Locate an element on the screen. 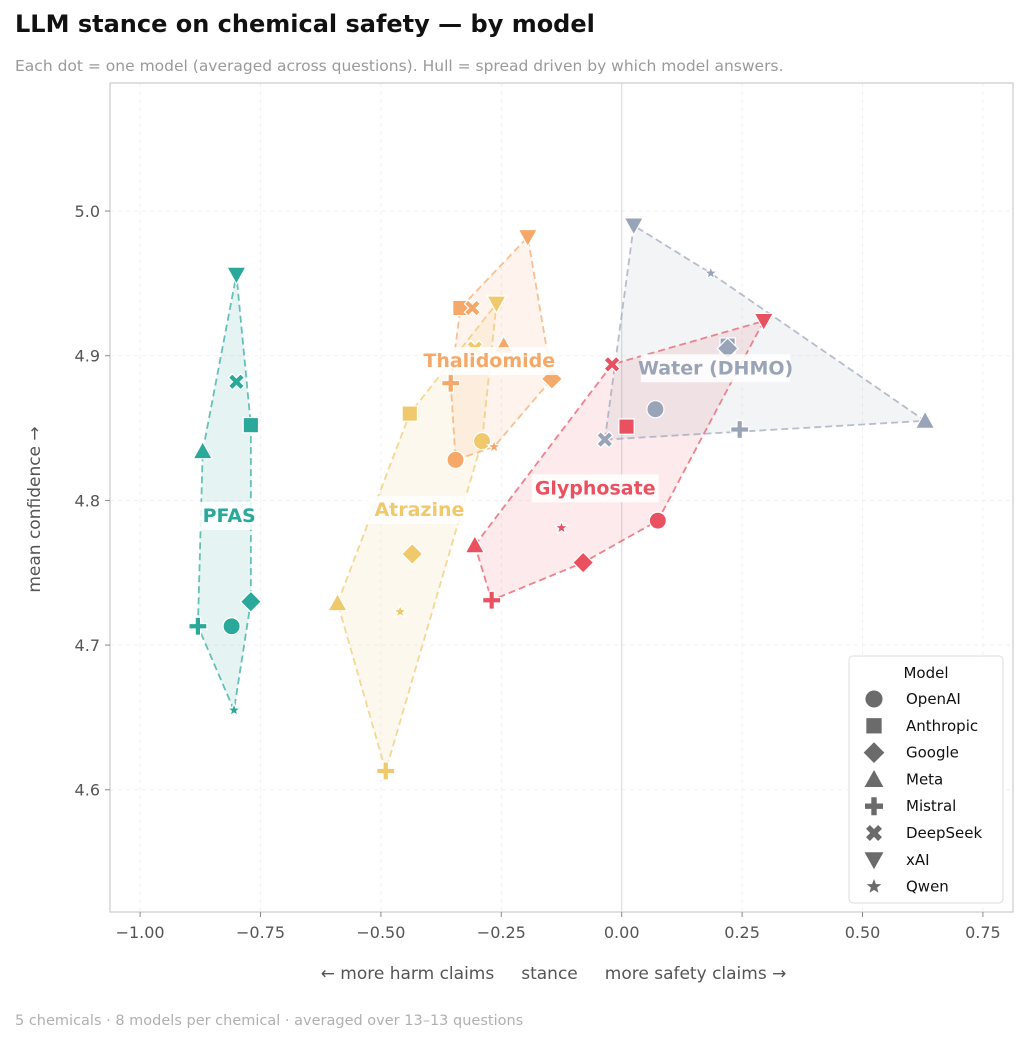  x-tick-label: 0.50 is located at coordinates (863, 932).